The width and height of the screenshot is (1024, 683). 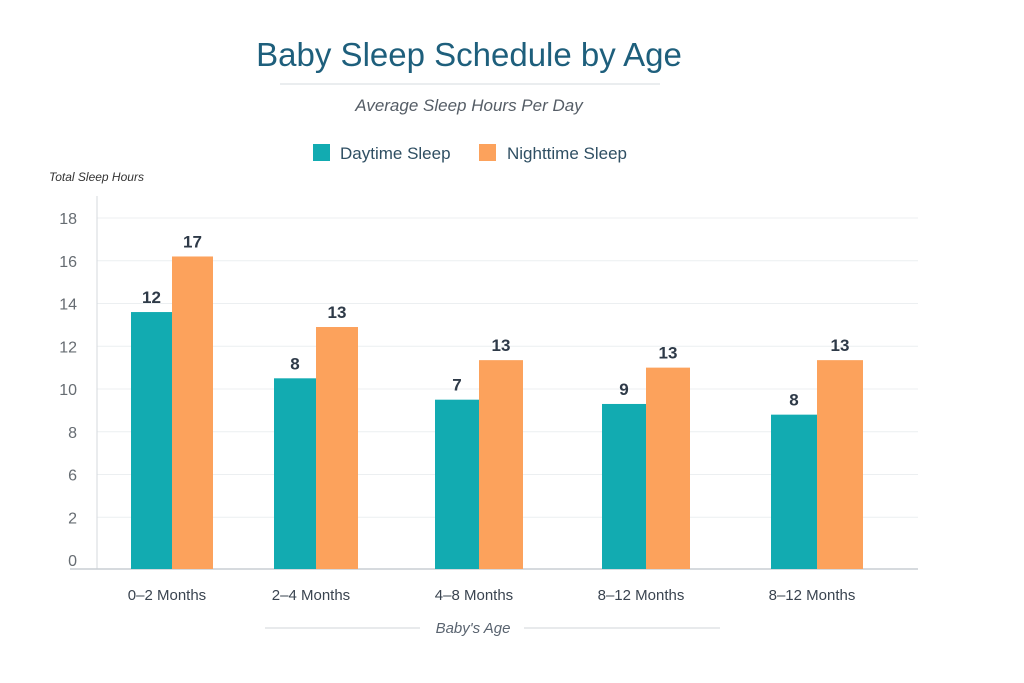 What do you see at coordinates (469, 54) in the screenshot?
I see `chart-title: Baby Sleep Schedule by Age` at bounding box center [469, 54].